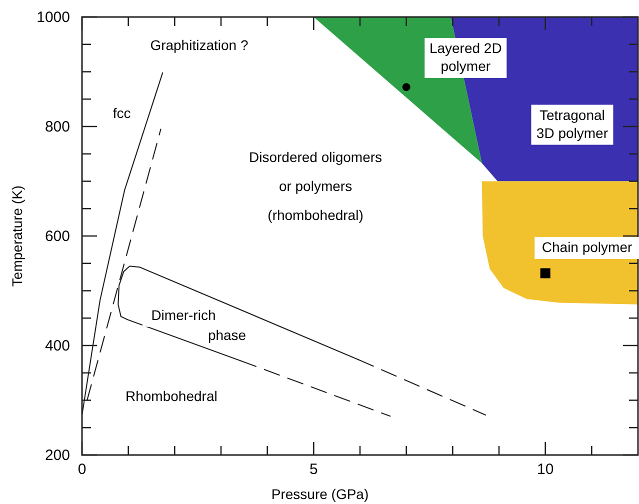  Describe the element at coordinates (199, 44) in the screenshot. I see `annotation: Graphitization ?` at that location.